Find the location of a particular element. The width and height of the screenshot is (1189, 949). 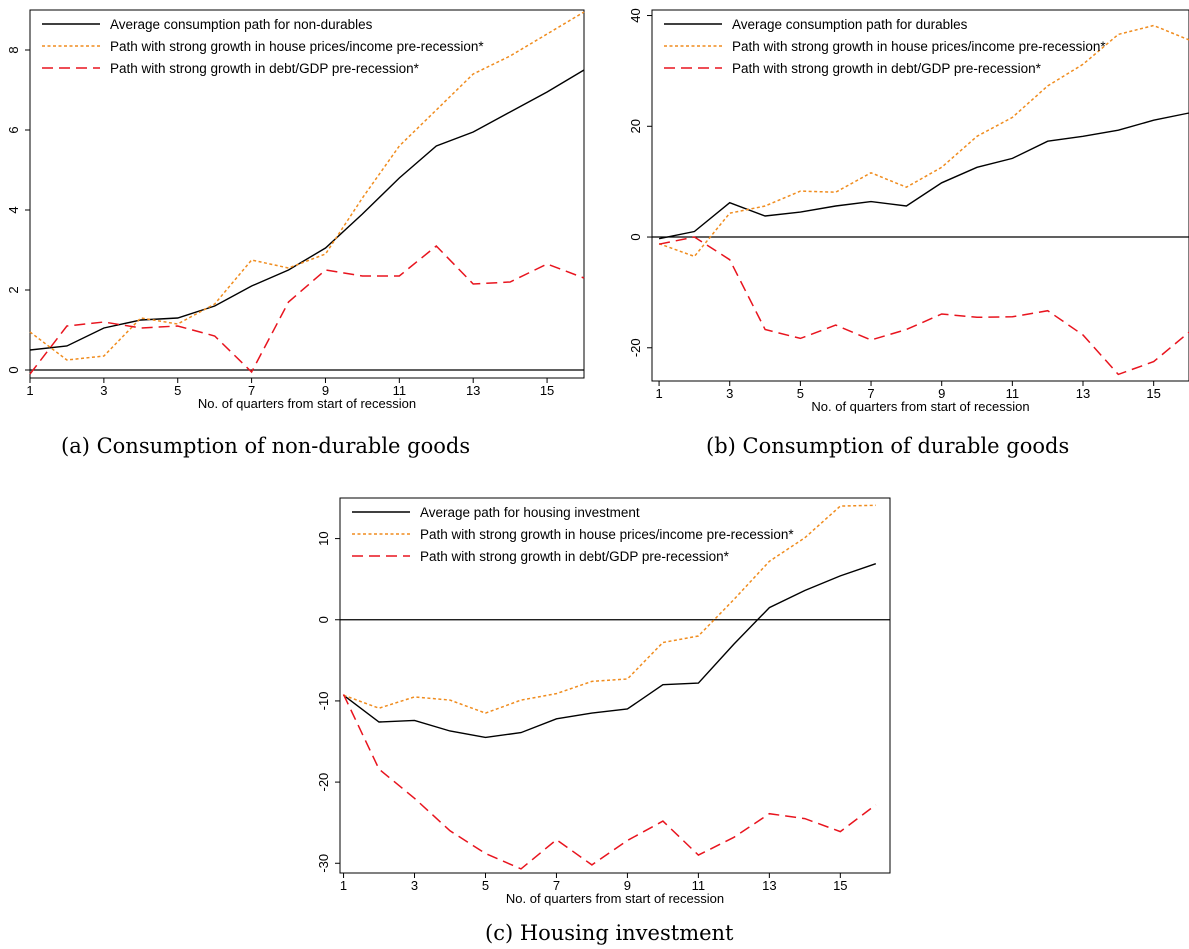

y-tick-label: -30 is located at coordinates (323, 863).